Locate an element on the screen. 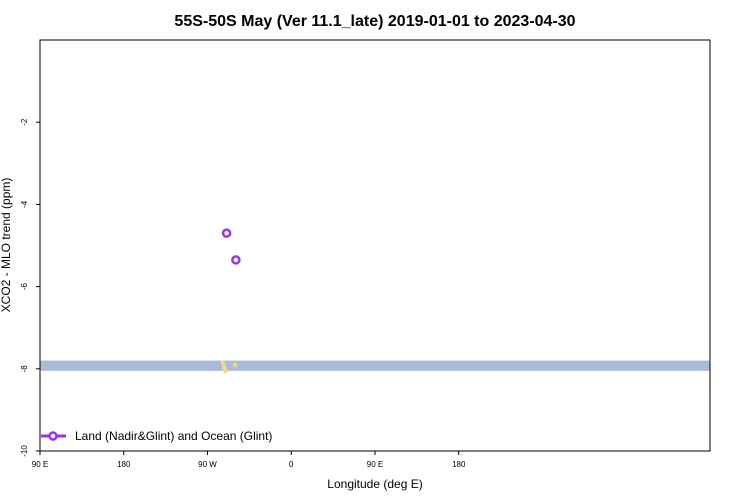 The width and height of the screenshot is (750, 500). y-axis-label: XCO2 - MLO trend (ppm) is located at coordinates (6, 245).